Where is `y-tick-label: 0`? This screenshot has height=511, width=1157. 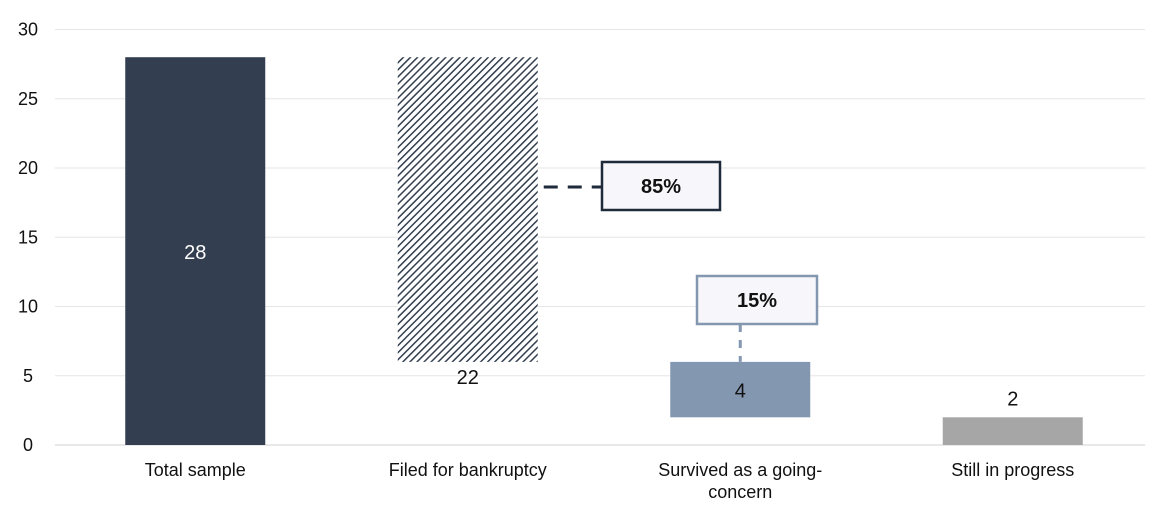 y-tick-label: 0 is located at coordinates (28, 445).